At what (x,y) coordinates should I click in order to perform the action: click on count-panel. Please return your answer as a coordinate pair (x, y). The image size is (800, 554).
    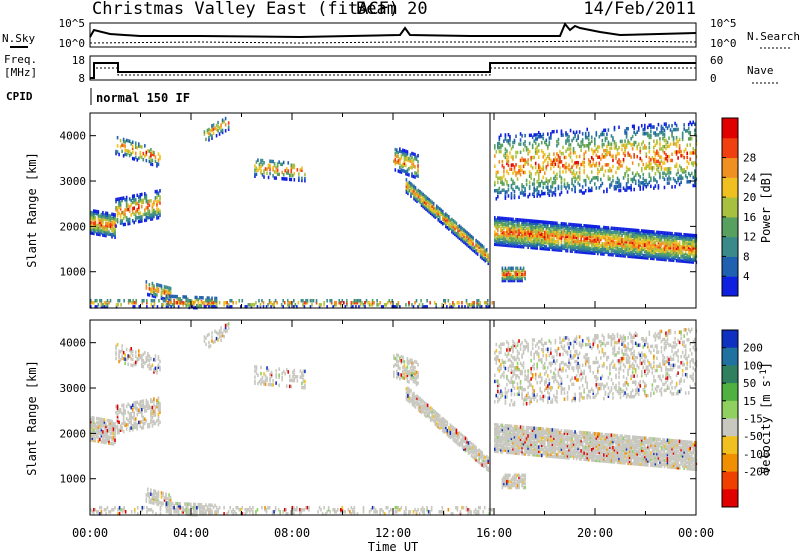
    Looking at the image, I should click on (393, 35).